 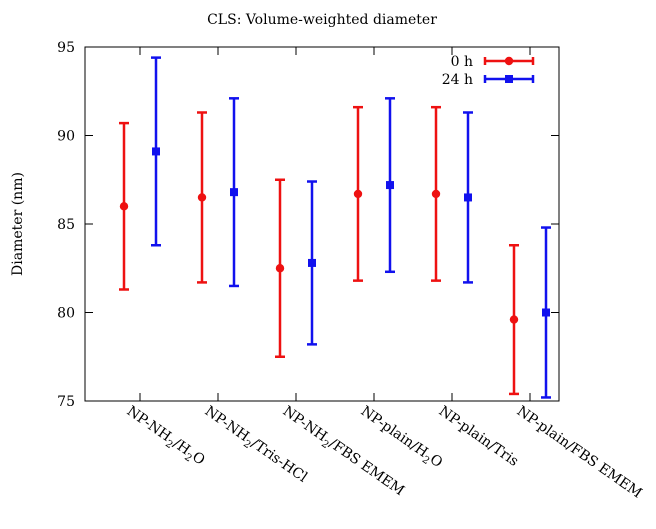 I want to click on y-tick-label-3: 90, so click(x=66, y=137).